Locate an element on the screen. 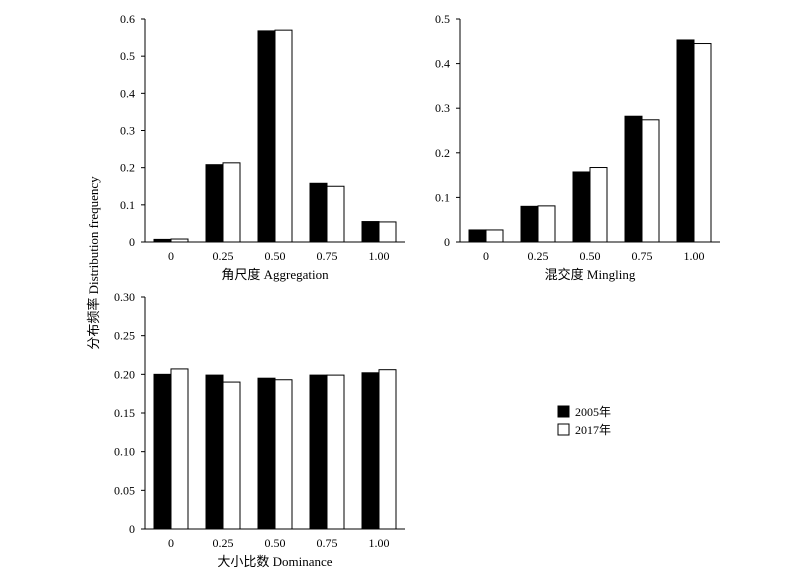  aggregation-x-tick-label: 0.50 is located at coordinates (275, 256).